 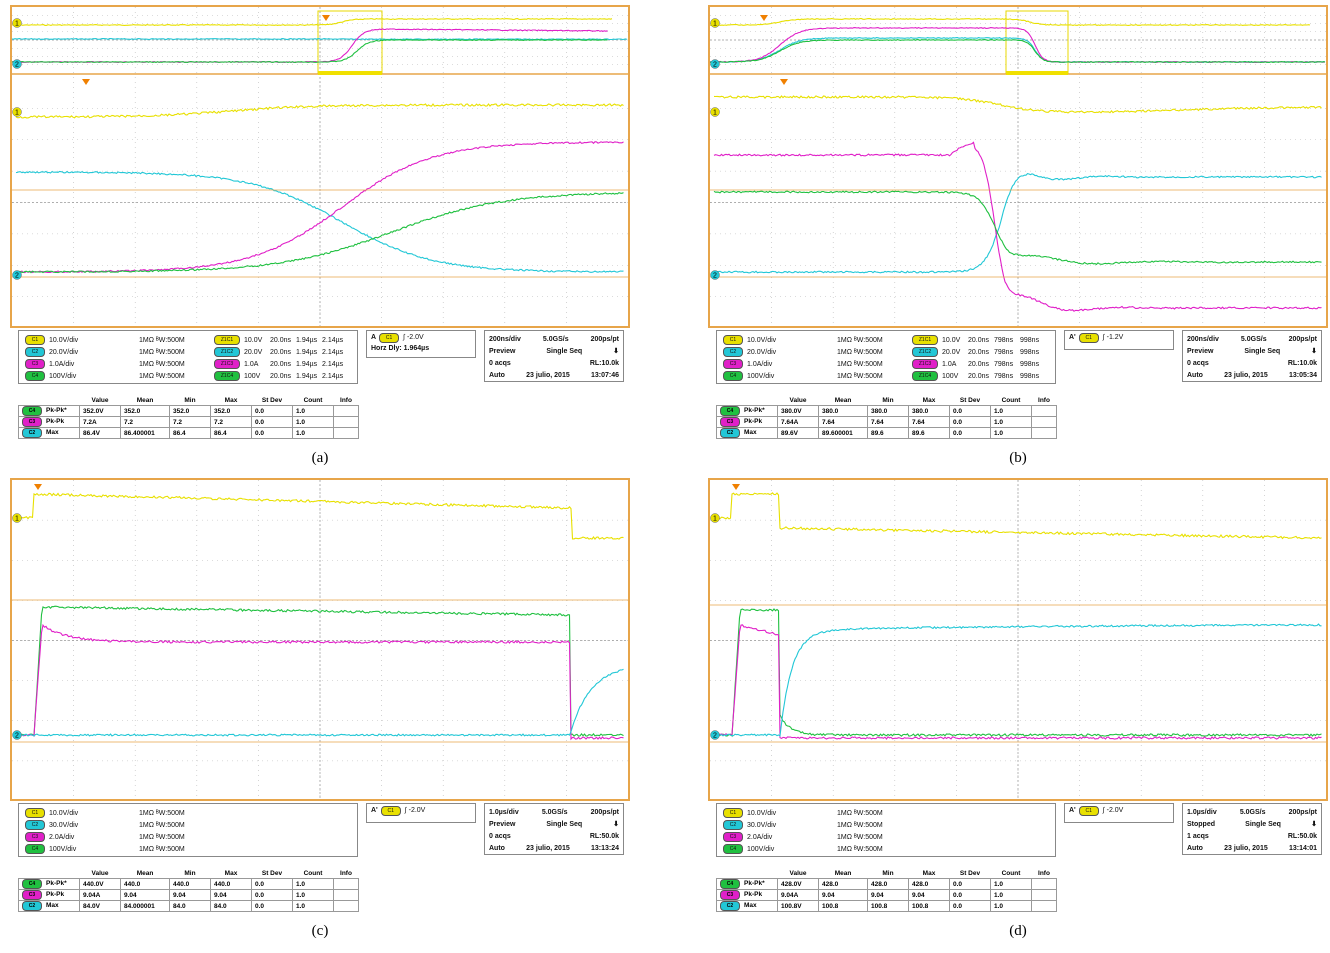 I want to click on trigger-edge-icon: ∫, so click(x=1104, y=810).